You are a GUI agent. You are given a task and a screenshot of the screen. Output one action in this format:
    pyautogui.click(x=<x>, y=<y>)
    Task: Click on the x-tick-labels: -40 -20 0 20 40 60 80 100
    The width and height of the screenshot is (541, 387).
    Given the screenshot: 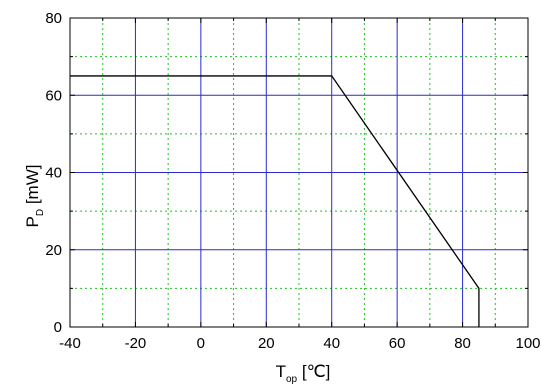 What is the action you would take?
    pyautogui.click(x=299, y=343)
    